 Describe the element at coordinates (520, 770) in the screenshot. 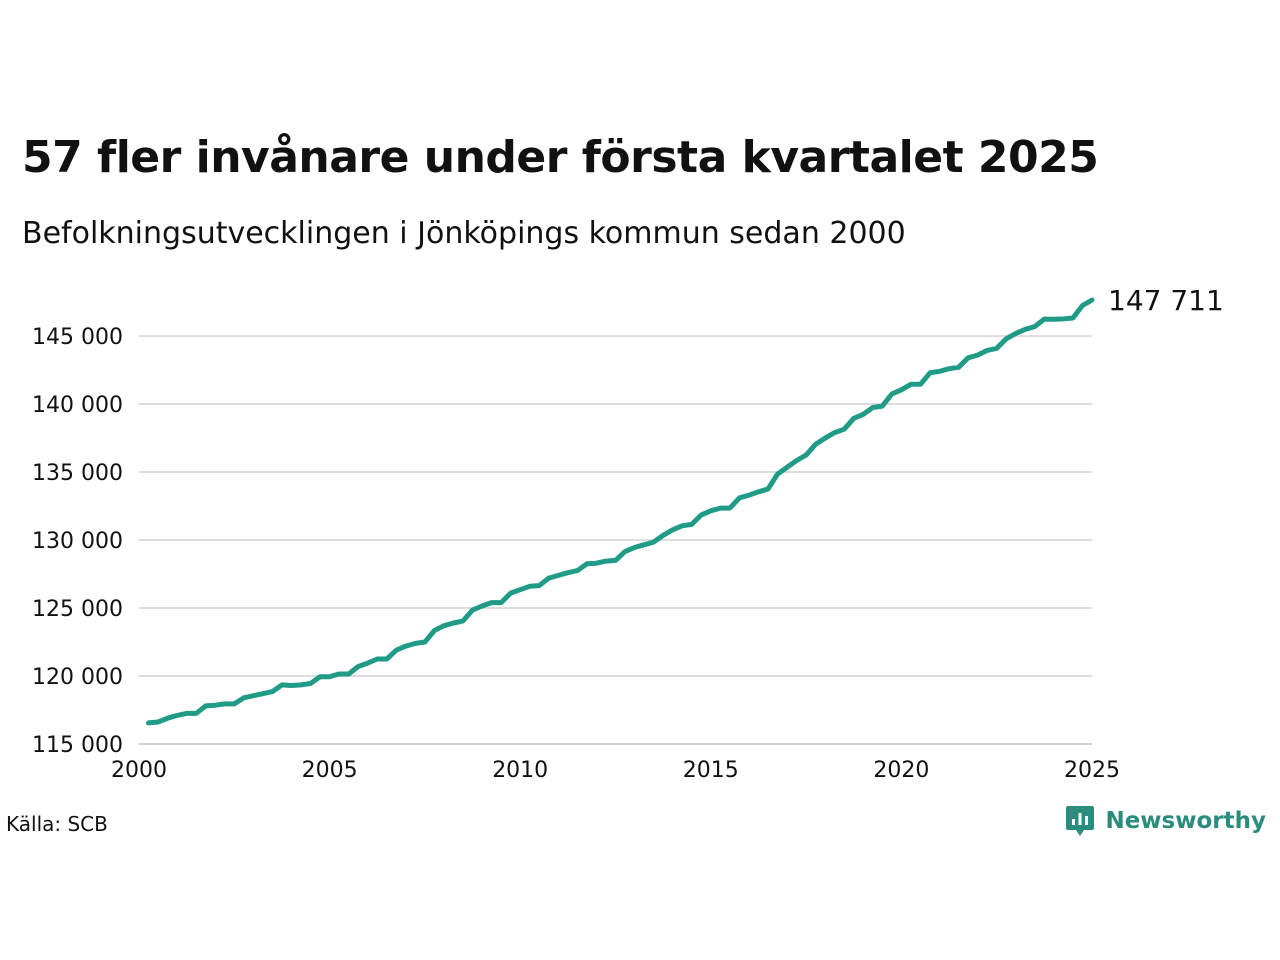

I see `x-tick-label: 2010` at that location.